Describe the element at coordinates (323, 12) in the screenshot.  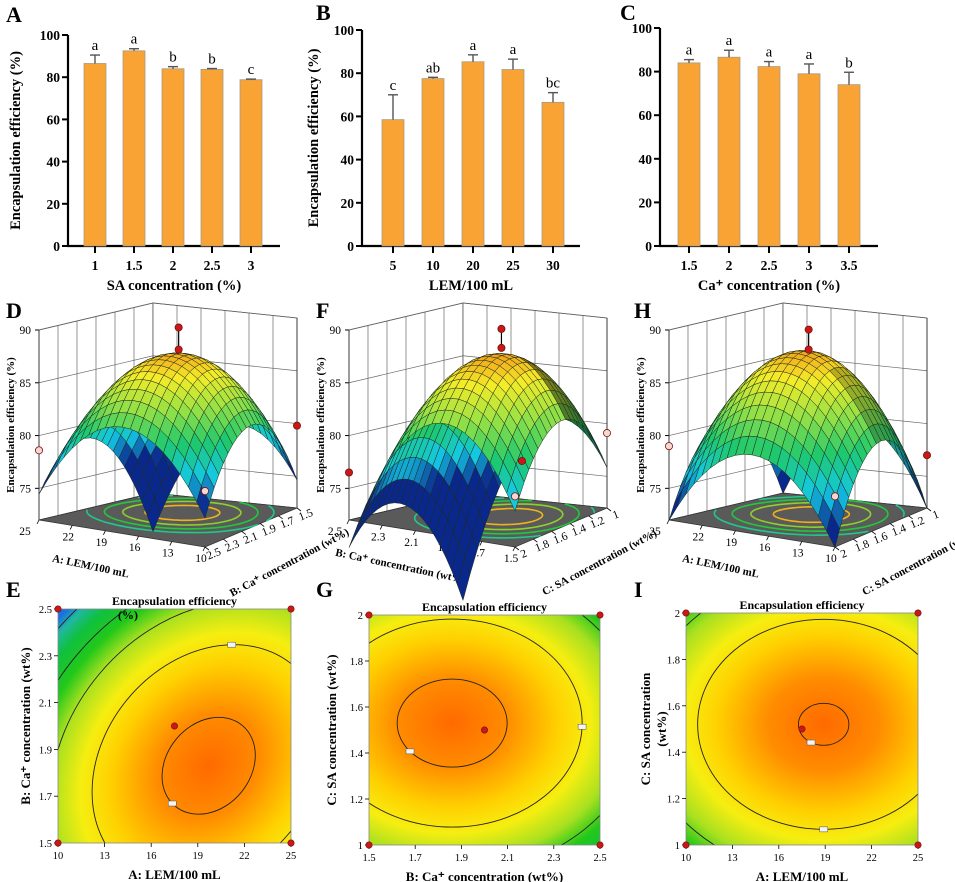
I see `panel-label: B` at that location.